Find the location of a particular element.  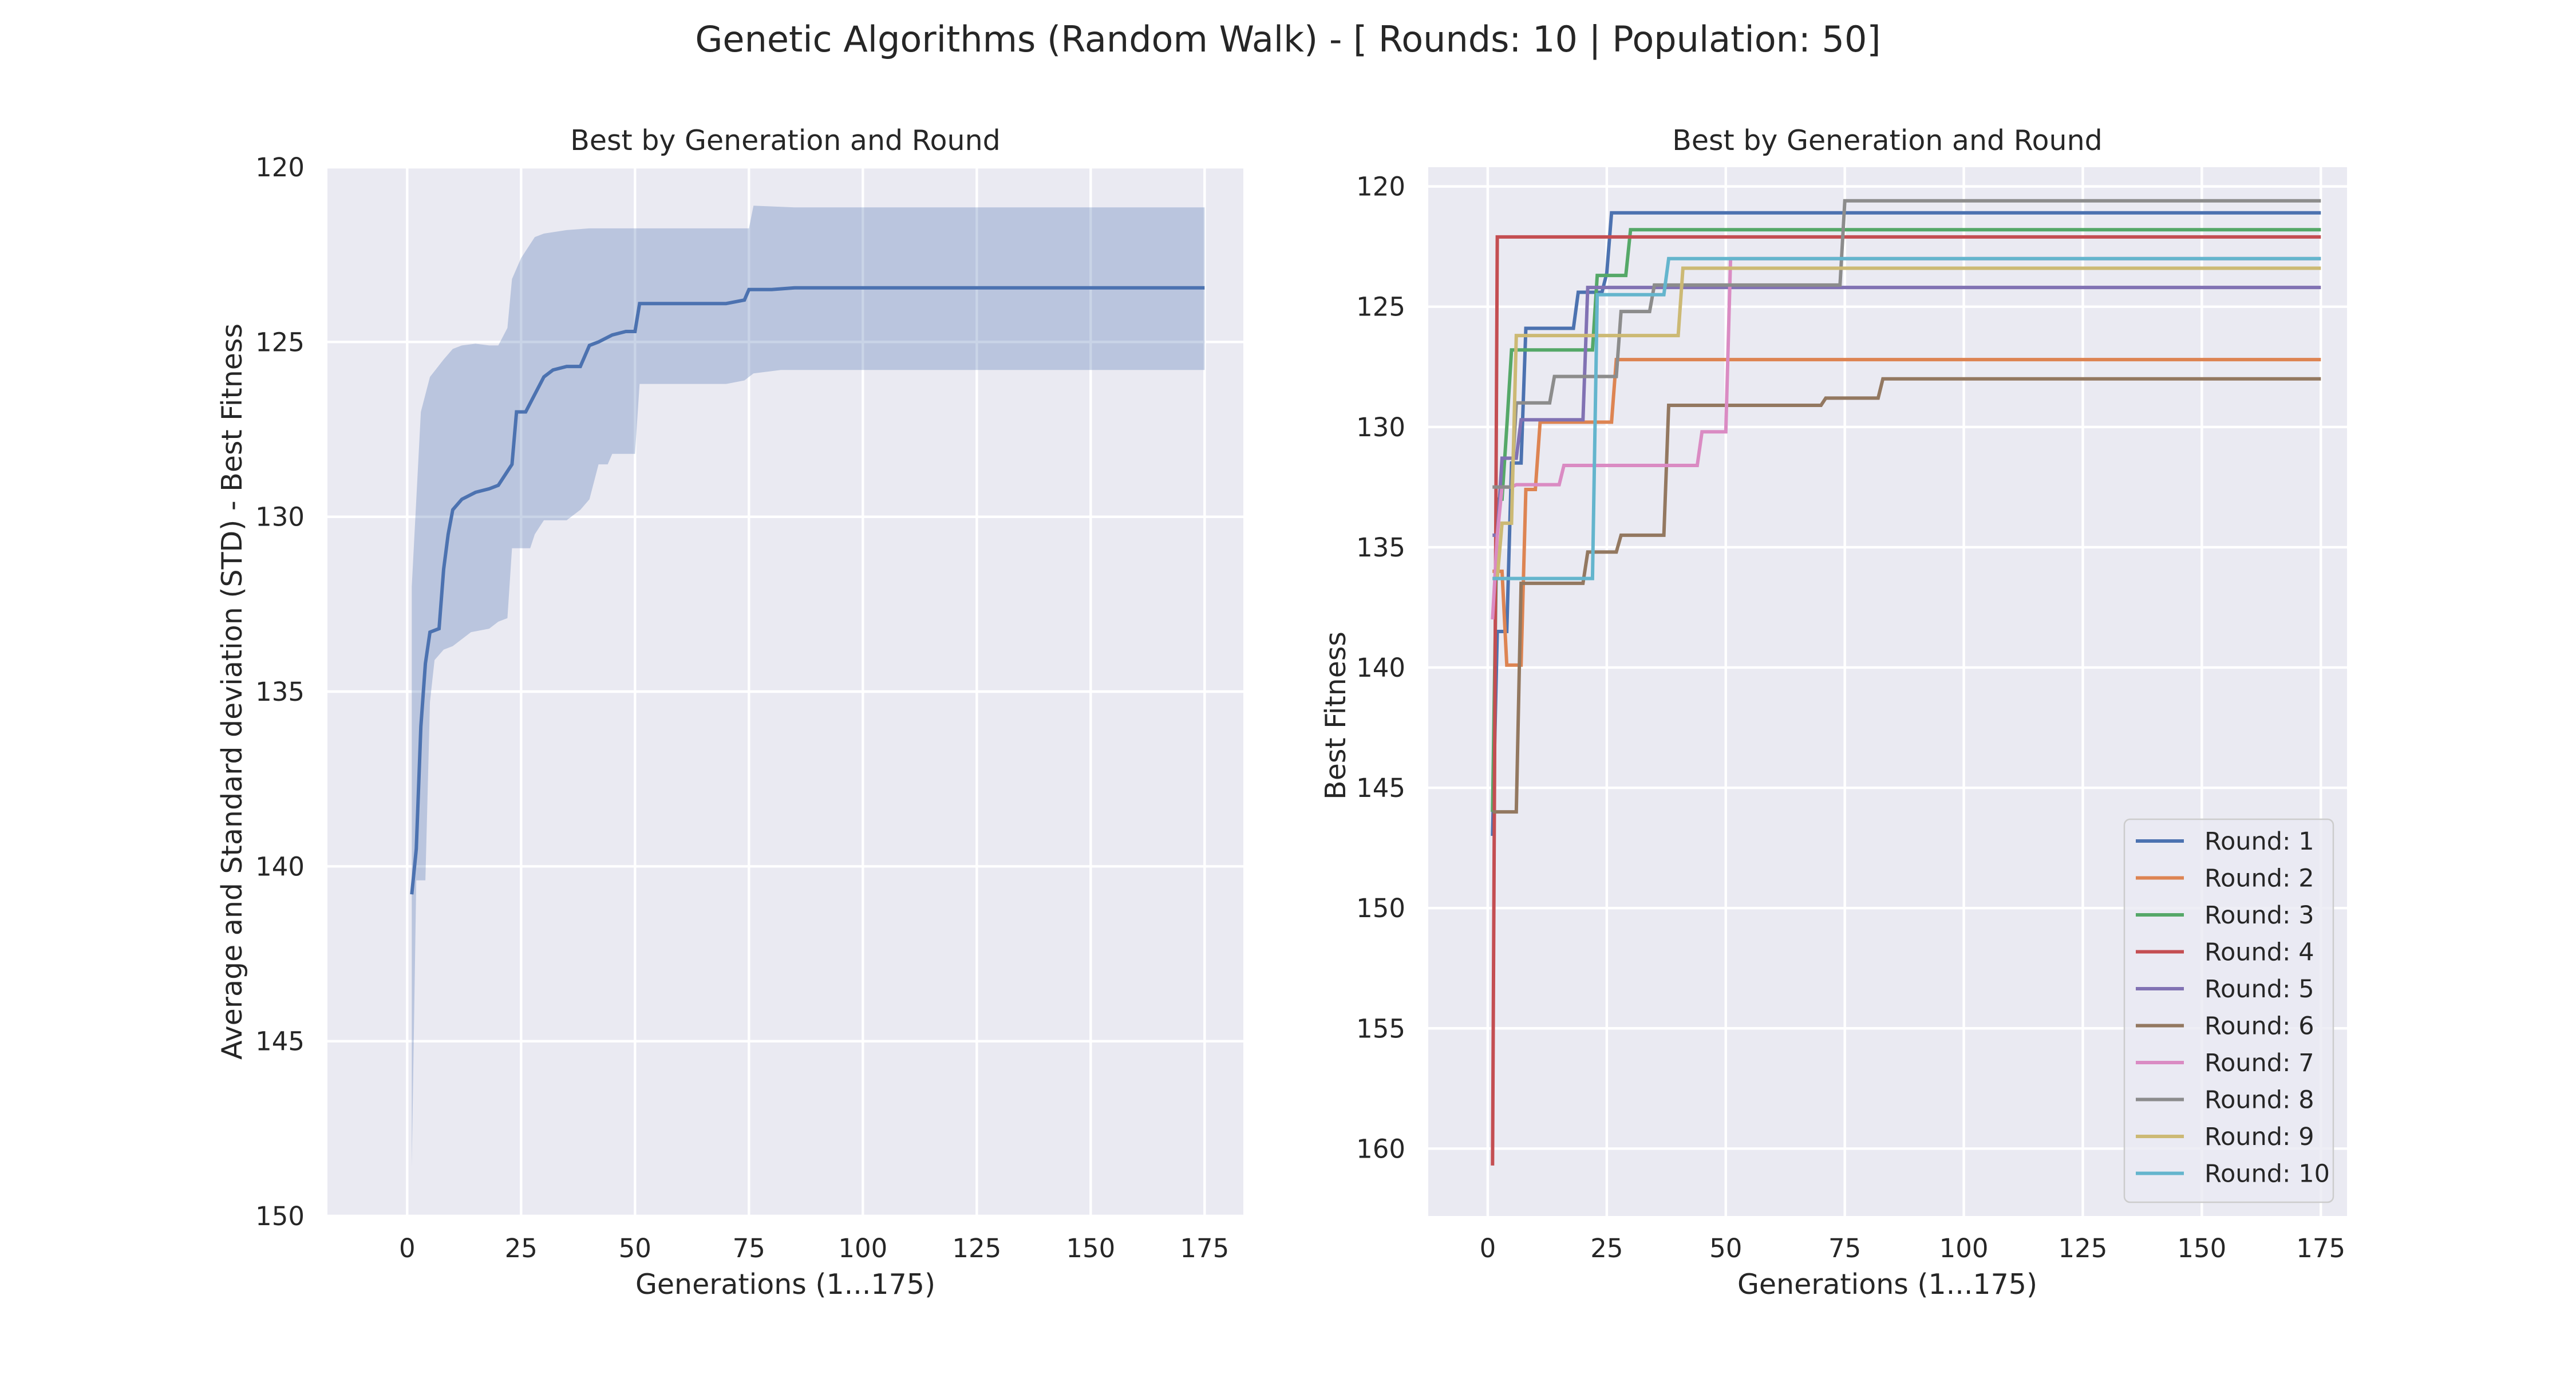

legend-label: Round: 4 is located at coordinates (2259, 952).